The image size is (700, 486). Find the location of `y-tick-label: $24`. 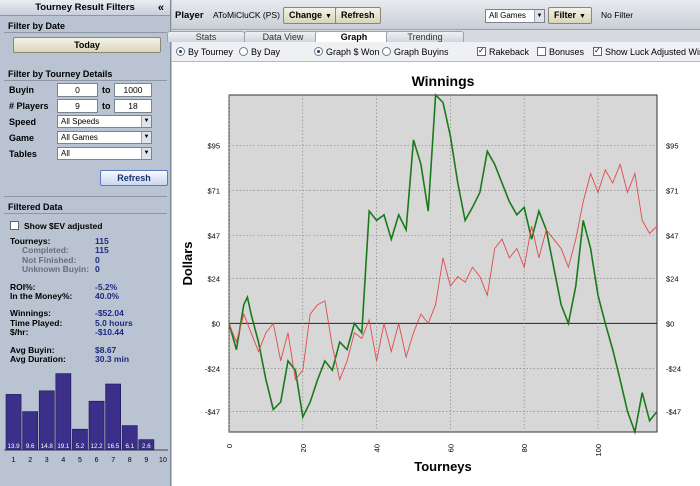

y-tick-label: $24 is located at coordinates (213, 278).